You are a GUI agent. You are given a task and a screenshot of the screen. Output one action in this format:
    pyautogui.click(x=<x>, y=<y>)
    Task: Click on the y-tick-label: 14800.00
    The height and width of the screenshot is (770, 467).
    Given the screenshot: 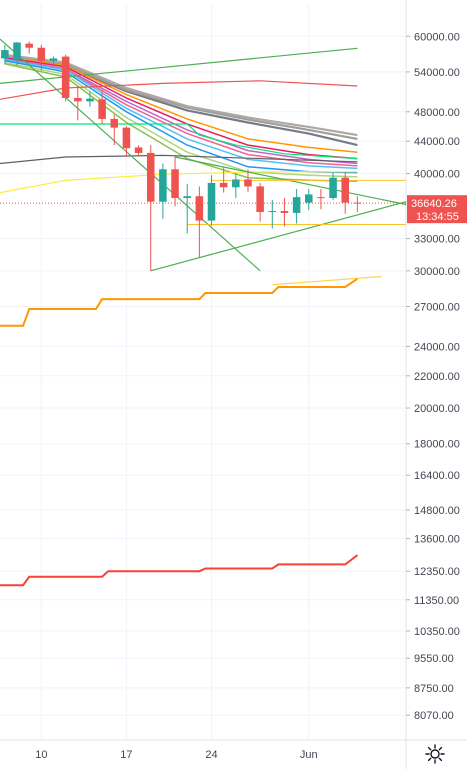 What is the action you would take?
    pyautogui.click(x=437, y=511)
    